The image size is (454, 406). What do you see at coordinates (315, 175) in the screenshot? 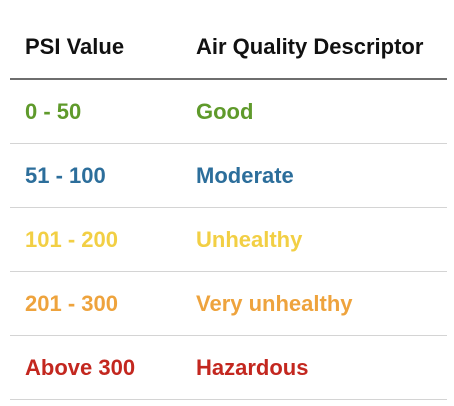
I see `descriptor-cell: Moderate` at bounding box center [315, 175].